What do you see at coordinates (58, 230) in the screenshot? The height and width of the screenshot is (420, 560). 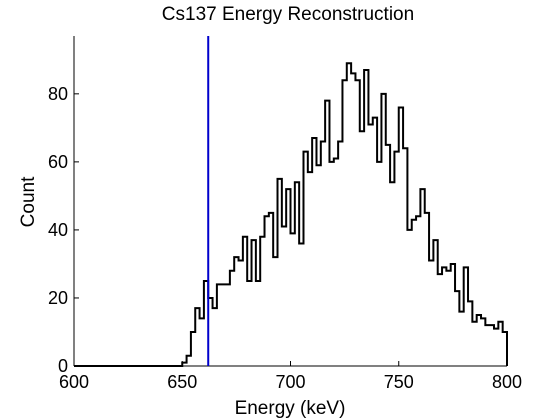 I see `y-tick-label: 40` at bounding box center [58, 230].